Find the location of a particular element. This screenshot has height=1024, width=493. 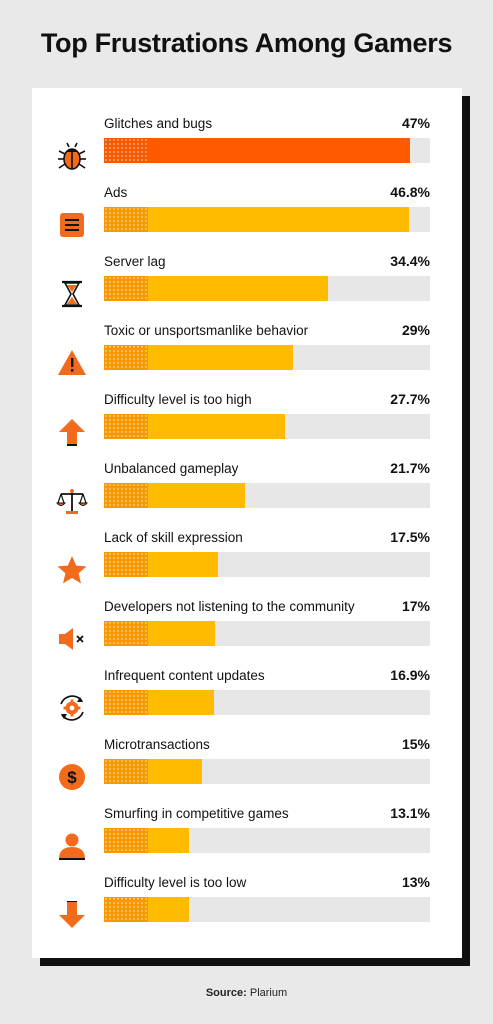

bar-value-label: 16.9% is located at coordinates (410, 675).